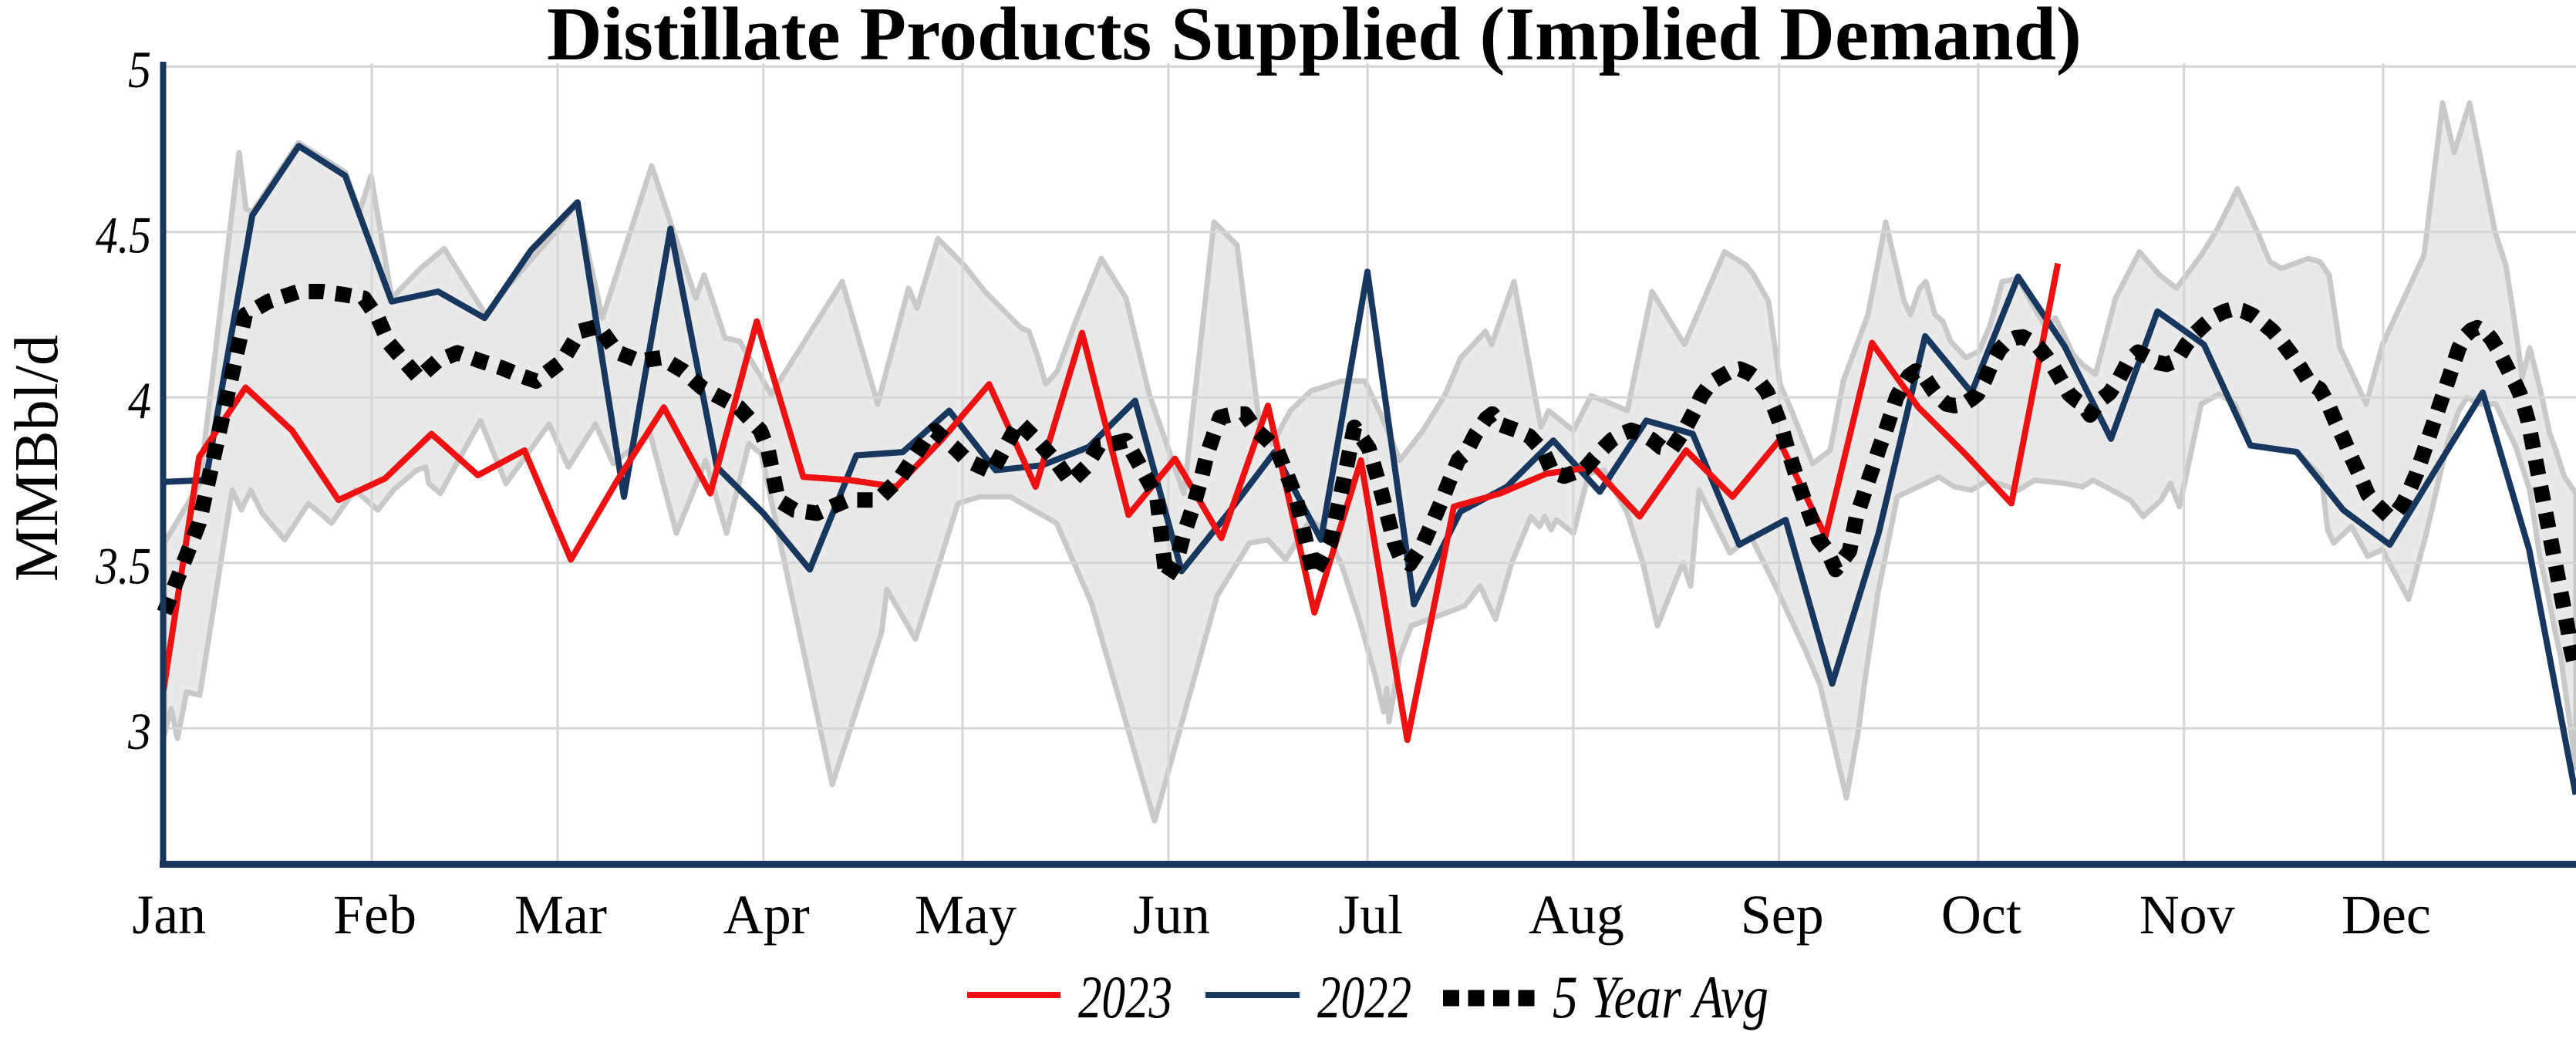 The height and width of the screenshot is (1049, 2576). I want to click on svg-text: 5, so click(139, 69).